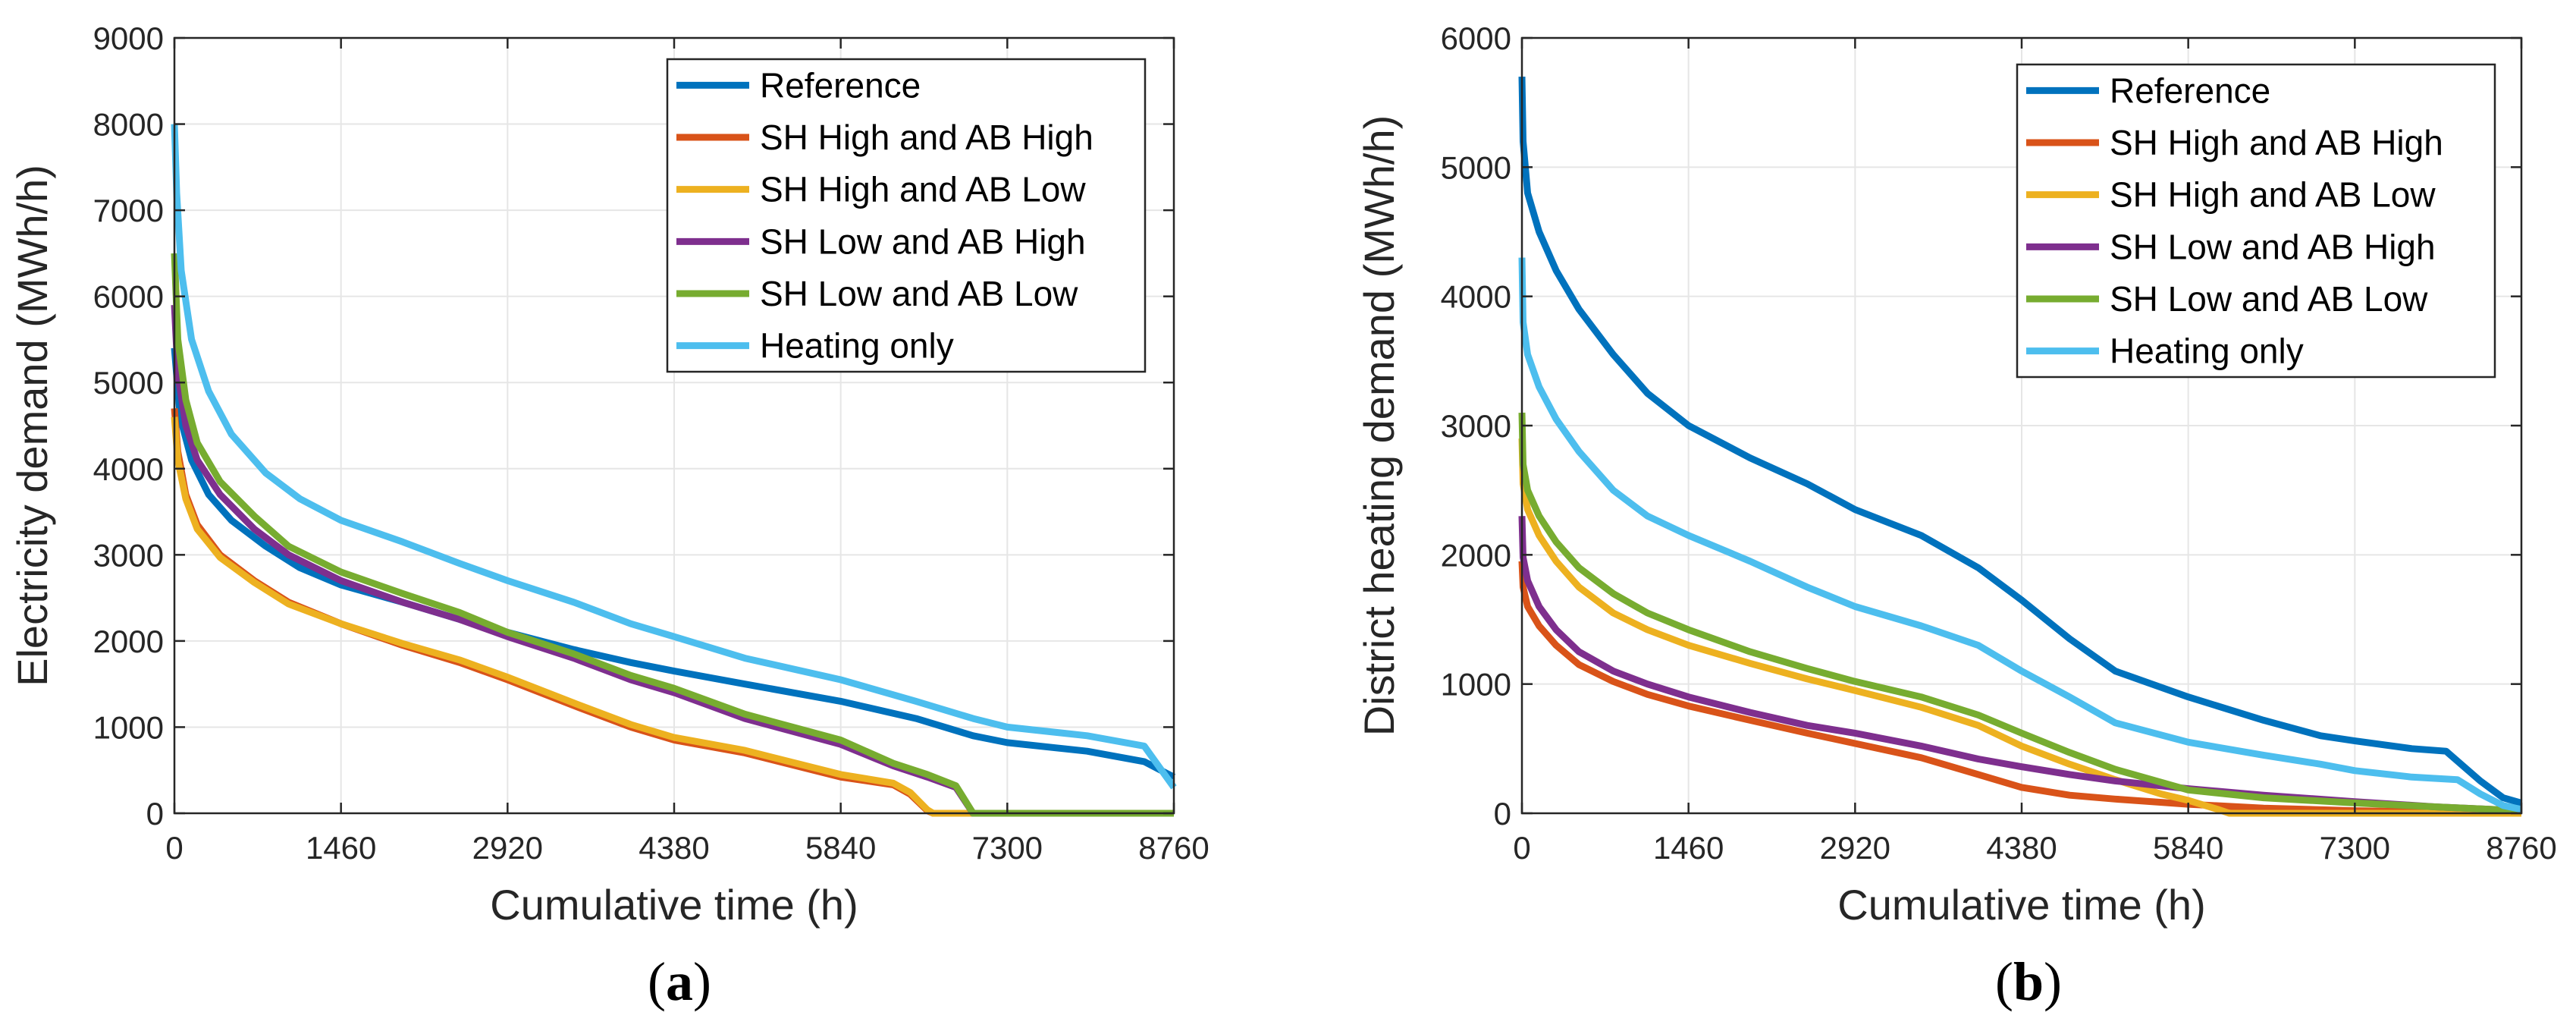  I want to click on panel-label: (b), so click(2028, 981).